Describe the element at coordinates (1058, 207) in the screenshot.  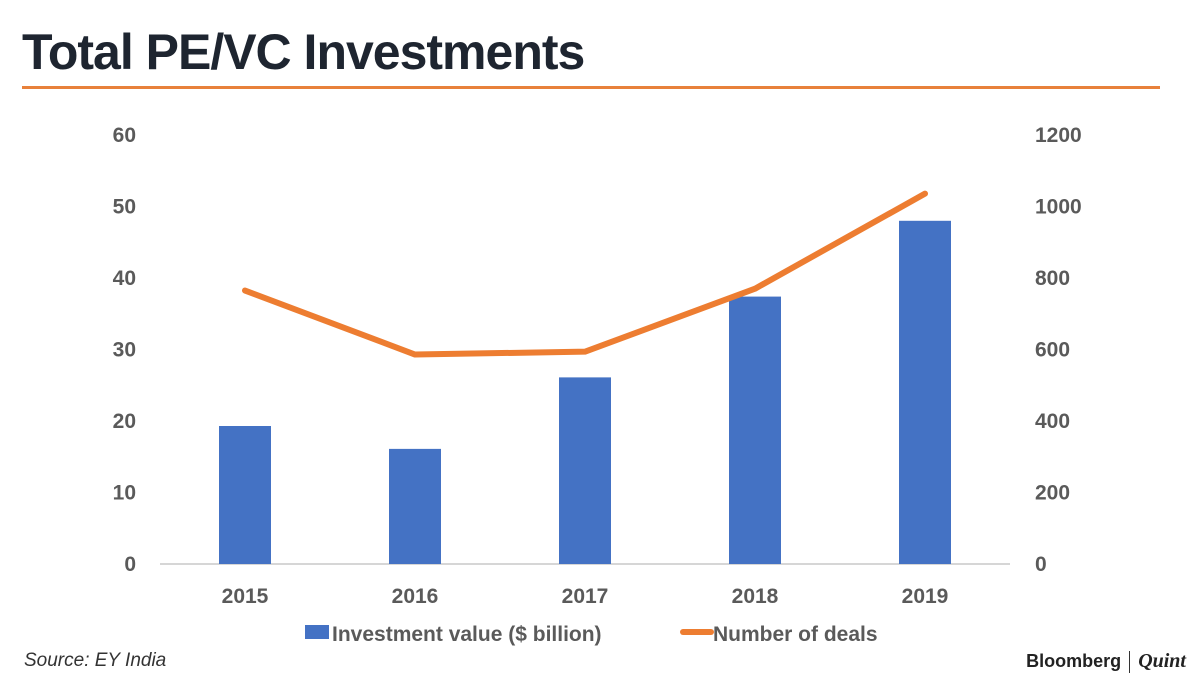
I see `right-axis-tick-label: 1000` at that location.